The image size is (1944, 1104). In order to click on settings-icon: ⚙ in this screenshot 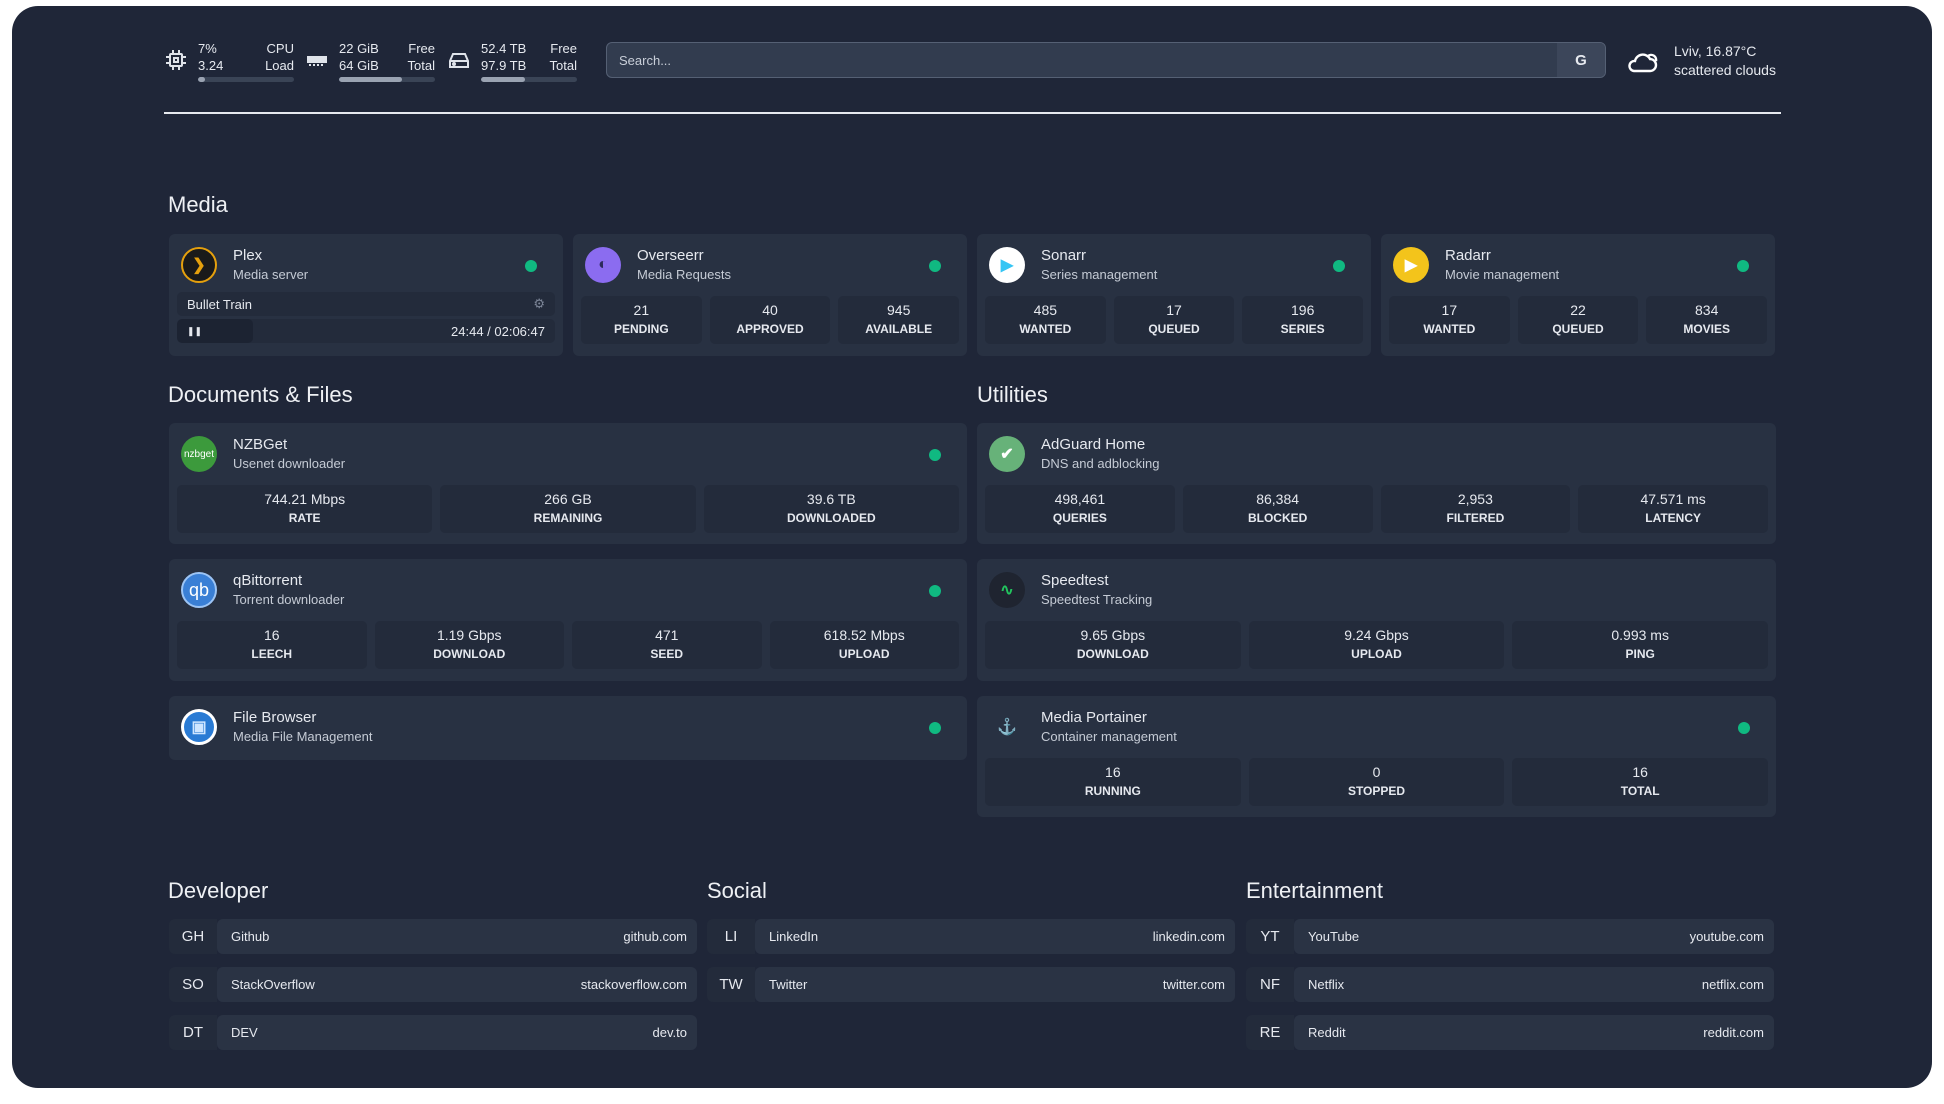, I will do `click(539, 303)`.